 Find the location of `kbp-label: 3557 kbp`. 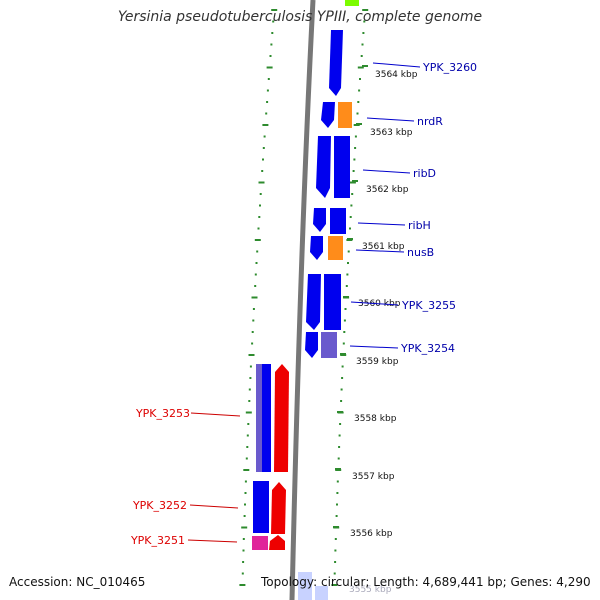

kbp-label: 3557 kbp is located at coordinates (373, 477).